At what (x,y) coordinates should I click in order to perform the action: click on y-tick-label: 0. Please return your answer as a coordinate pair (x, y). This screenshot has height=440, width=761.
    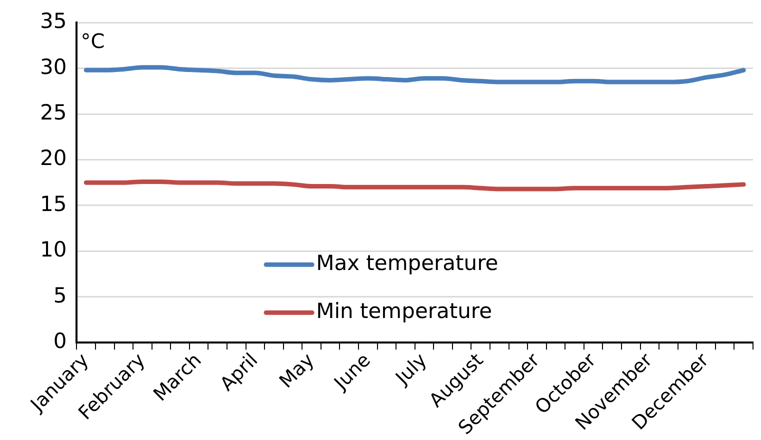
    Looking at the image, I should click on (60, 341).